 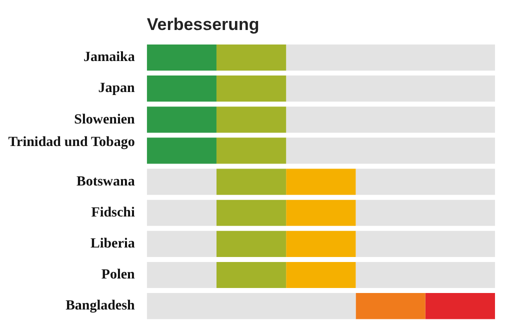 I want to click on y-tick-label: Trinidad und Tobago, so click(x=71, y=142).